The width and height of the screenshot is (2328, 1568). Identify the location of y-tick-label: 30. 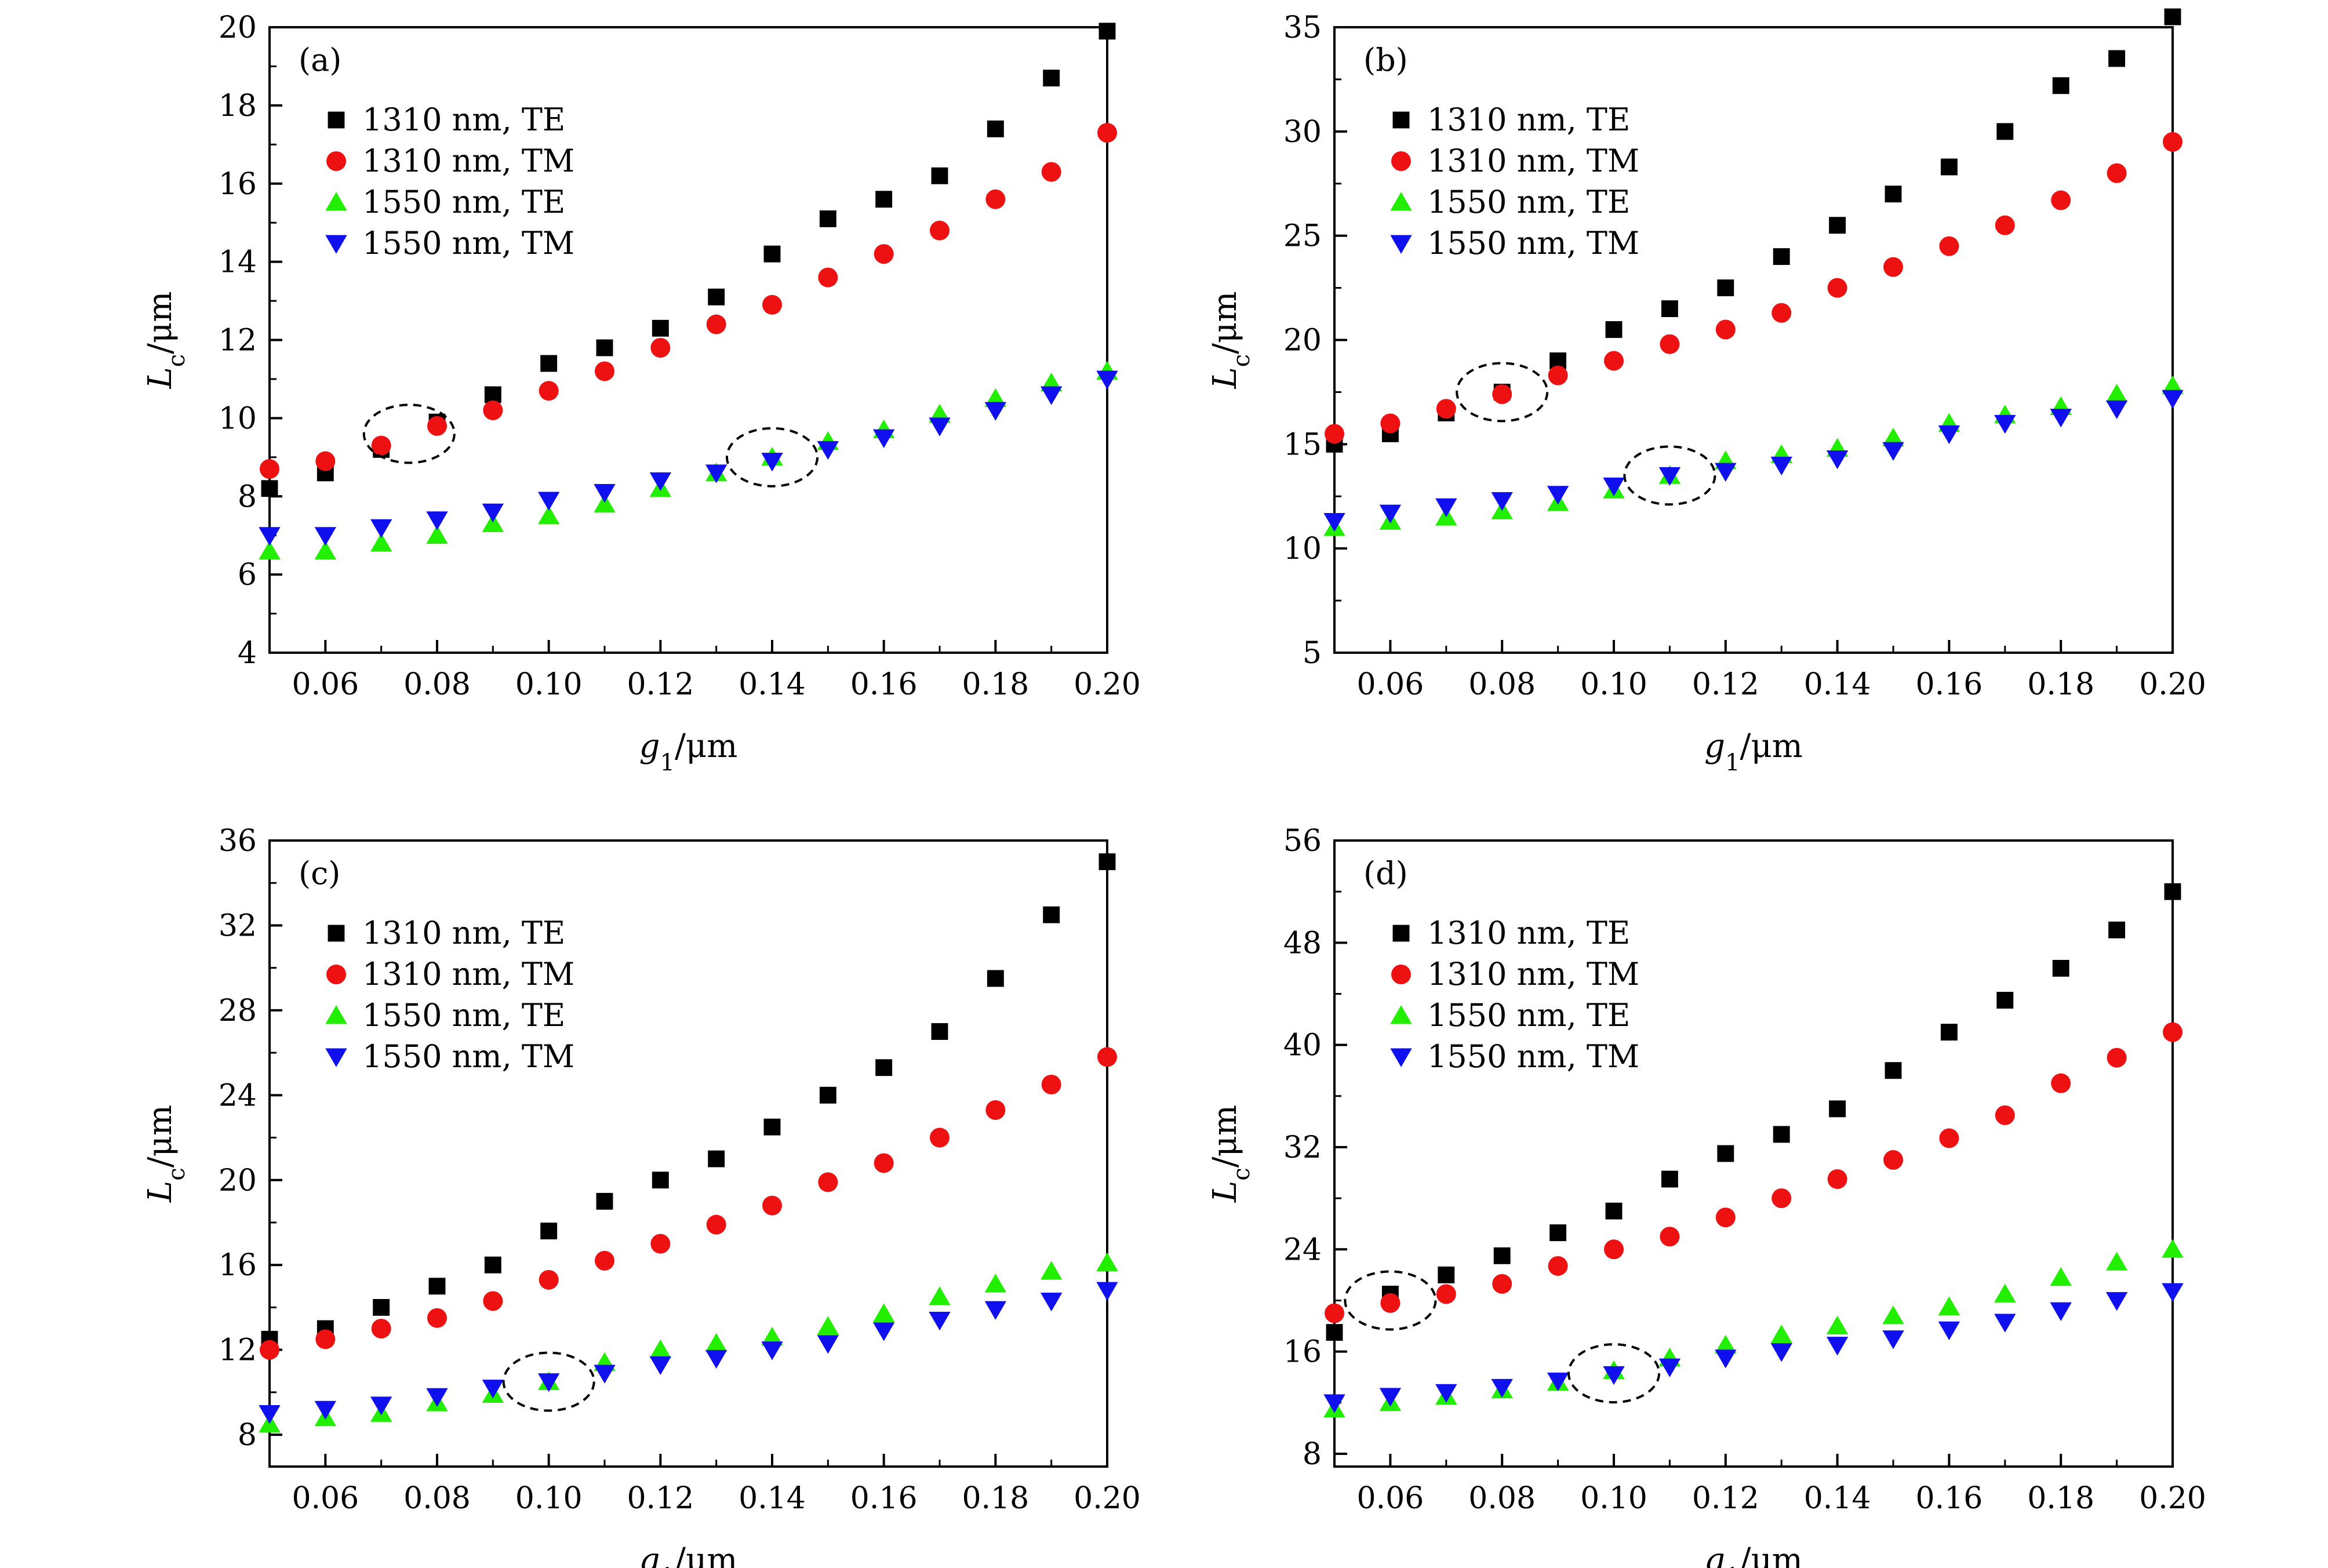
(1303, 133).